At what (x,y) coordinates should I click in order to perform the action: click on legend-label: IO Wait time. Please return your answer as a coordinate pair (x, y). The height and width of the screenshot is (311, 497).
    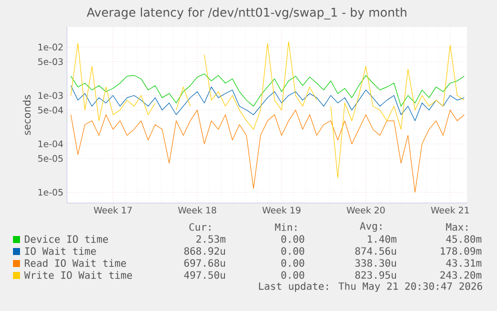
    Looking at the image, I should click on (60, 251).